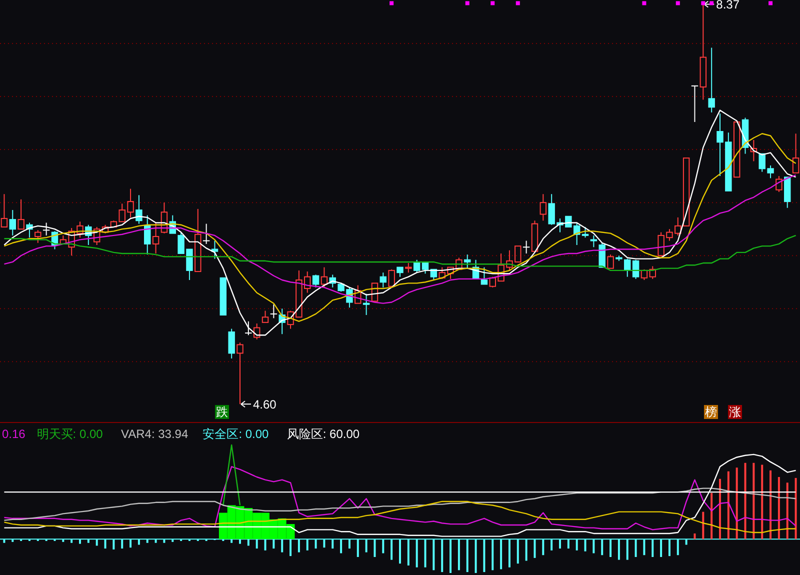  What do you see at coordinates (264, 404) in the screenshot?
I see `text: 4.60` at bounding box center [264, 404].